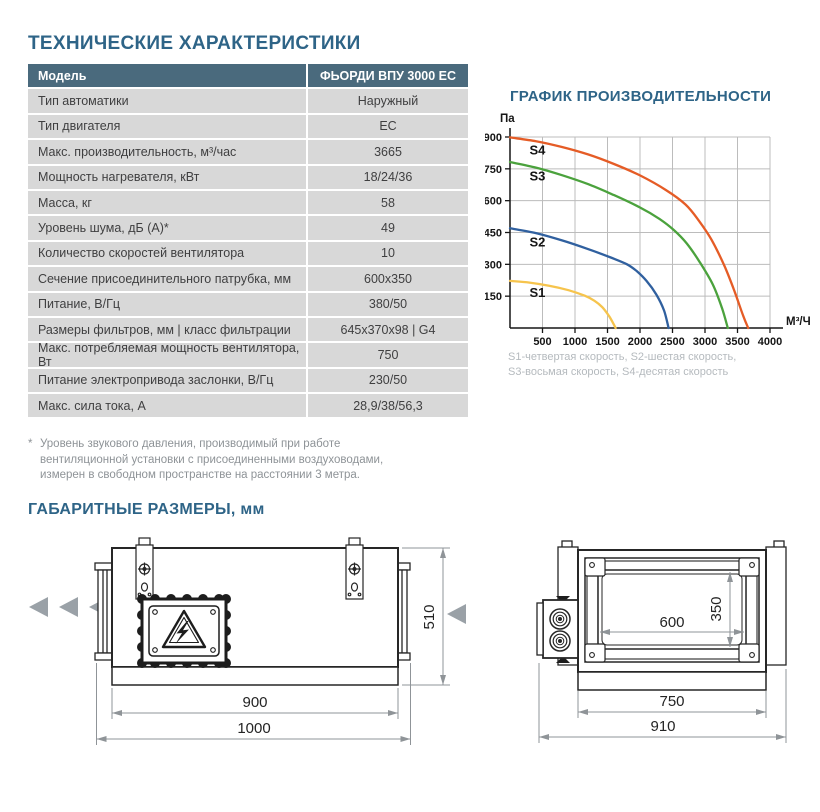 Image resolution: width=820 pixels, height=812 pixels. I want to click on chart-caption-line2: S3-восьмая скорость, S4-десятая скорость, so click(618, 371).